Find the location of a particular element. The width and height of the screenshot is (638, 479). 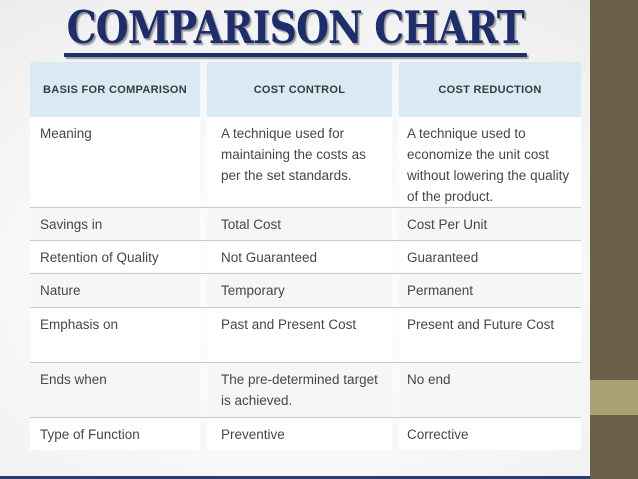

cell-basis: Type of Function is located at coordinates (115, 434).